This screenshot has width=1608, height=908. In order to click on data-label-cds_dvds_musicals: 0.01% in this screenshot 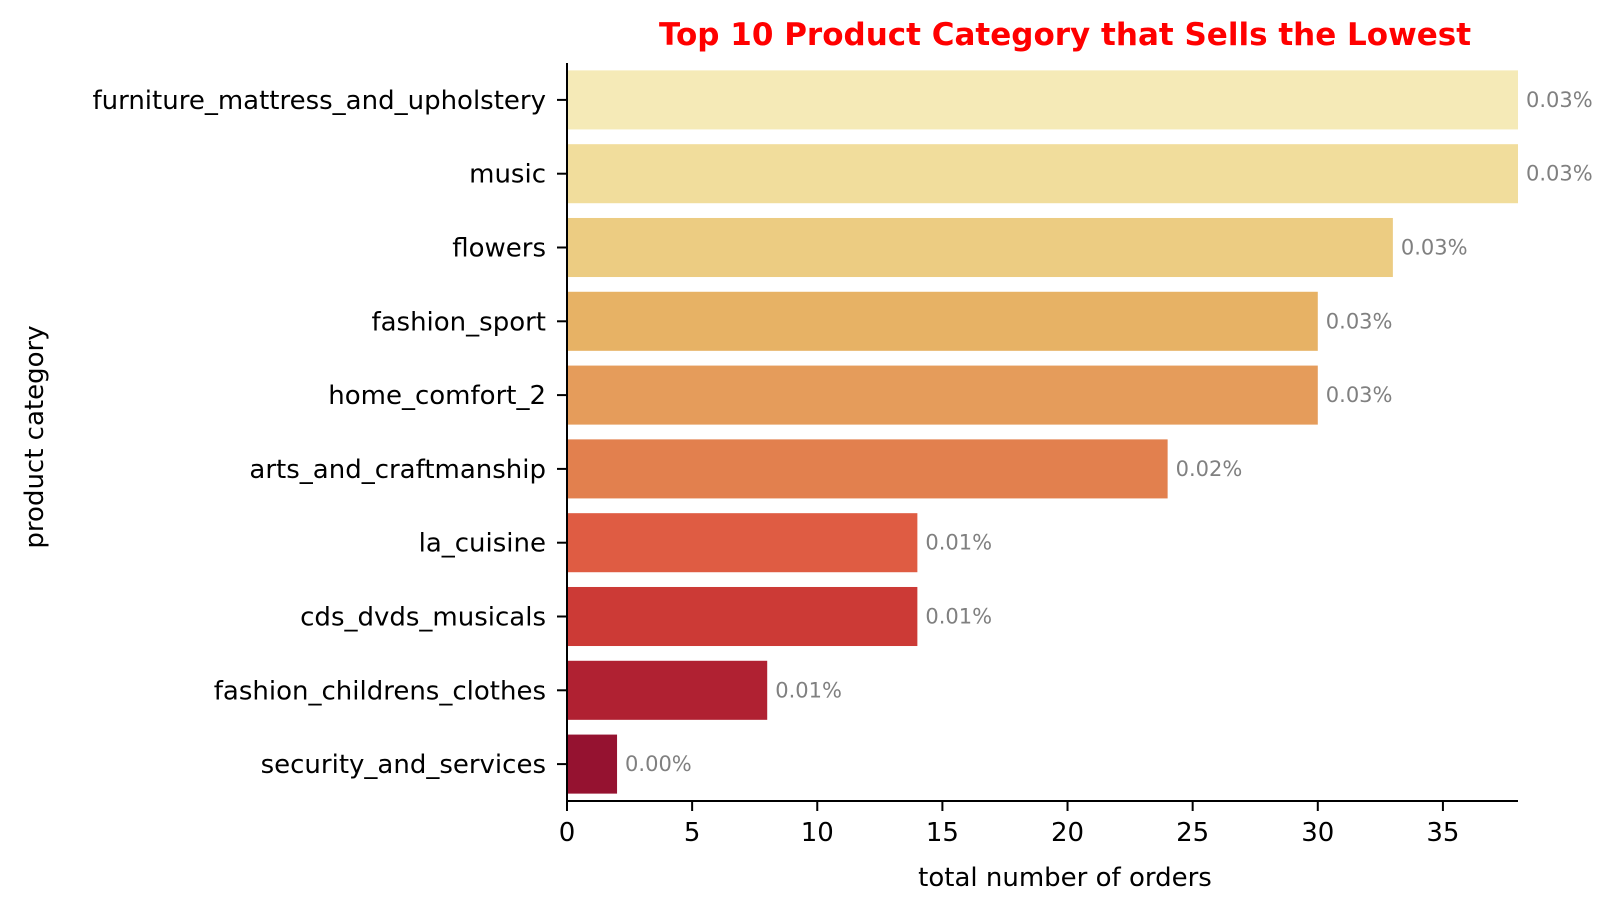, I will do `click(958, 617)`.